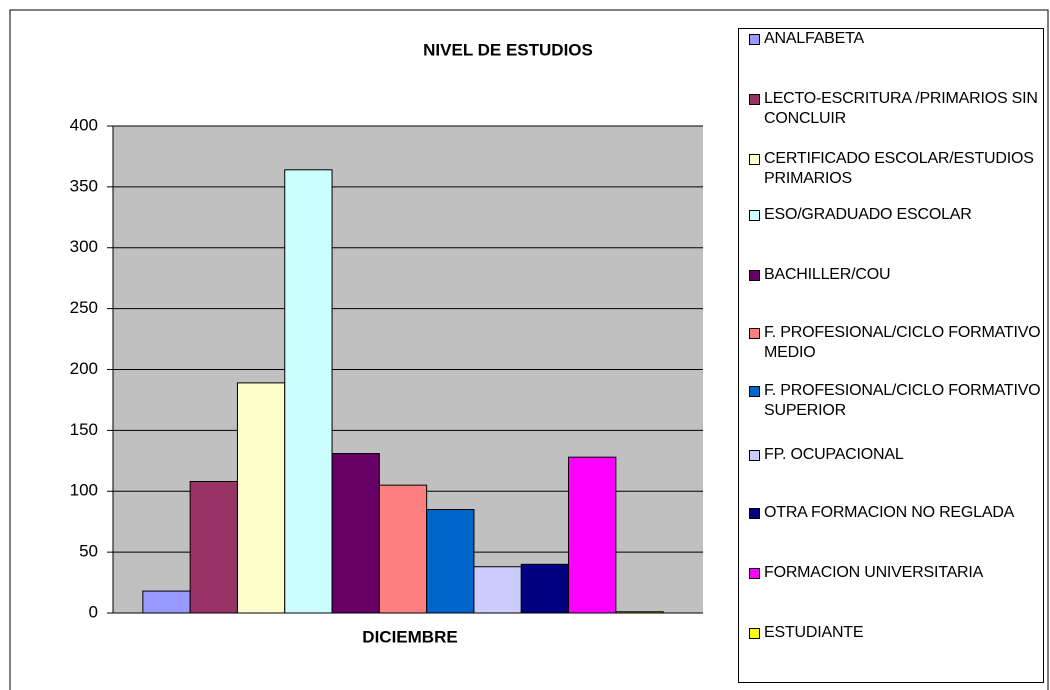 This screenshot has width=1050, height=690. I want to click on legend-label: ESTUDIANTE, so click(814, 632).